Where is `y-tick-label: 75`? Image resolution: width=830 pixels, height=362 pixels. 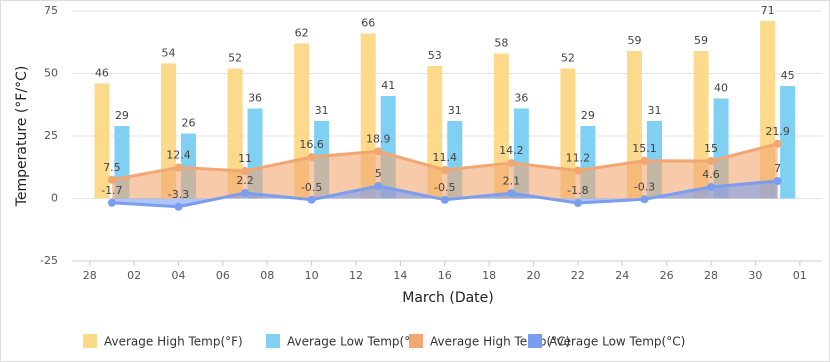
y-tick-label: 75 is located at coordinates (51, 10).